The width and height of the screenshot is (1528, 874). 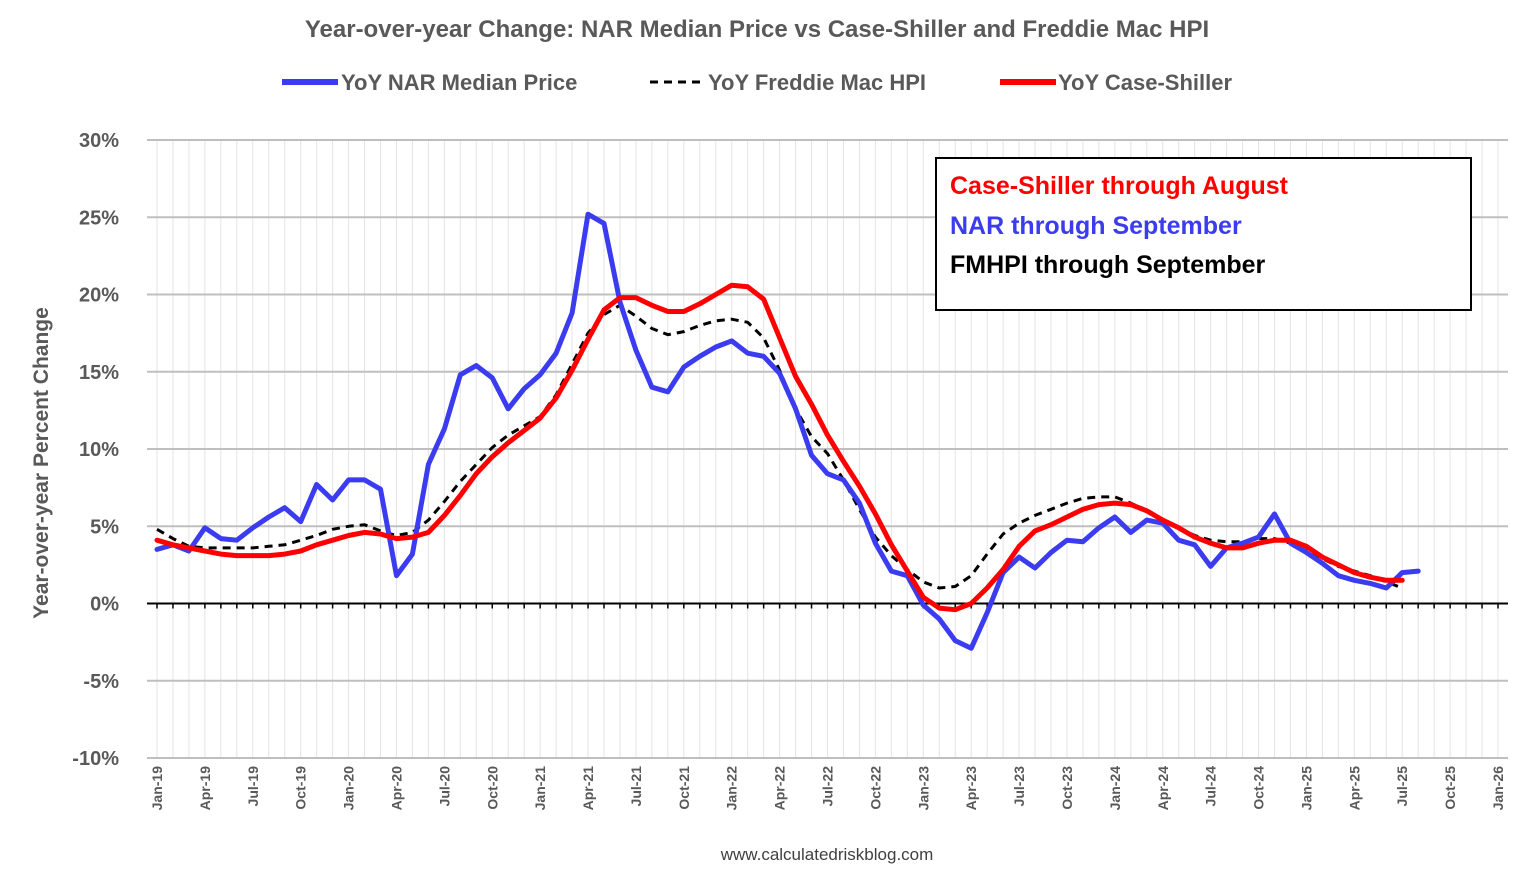 I want to click on x-tick-label: Apr-20, so click(x=396, y=788).